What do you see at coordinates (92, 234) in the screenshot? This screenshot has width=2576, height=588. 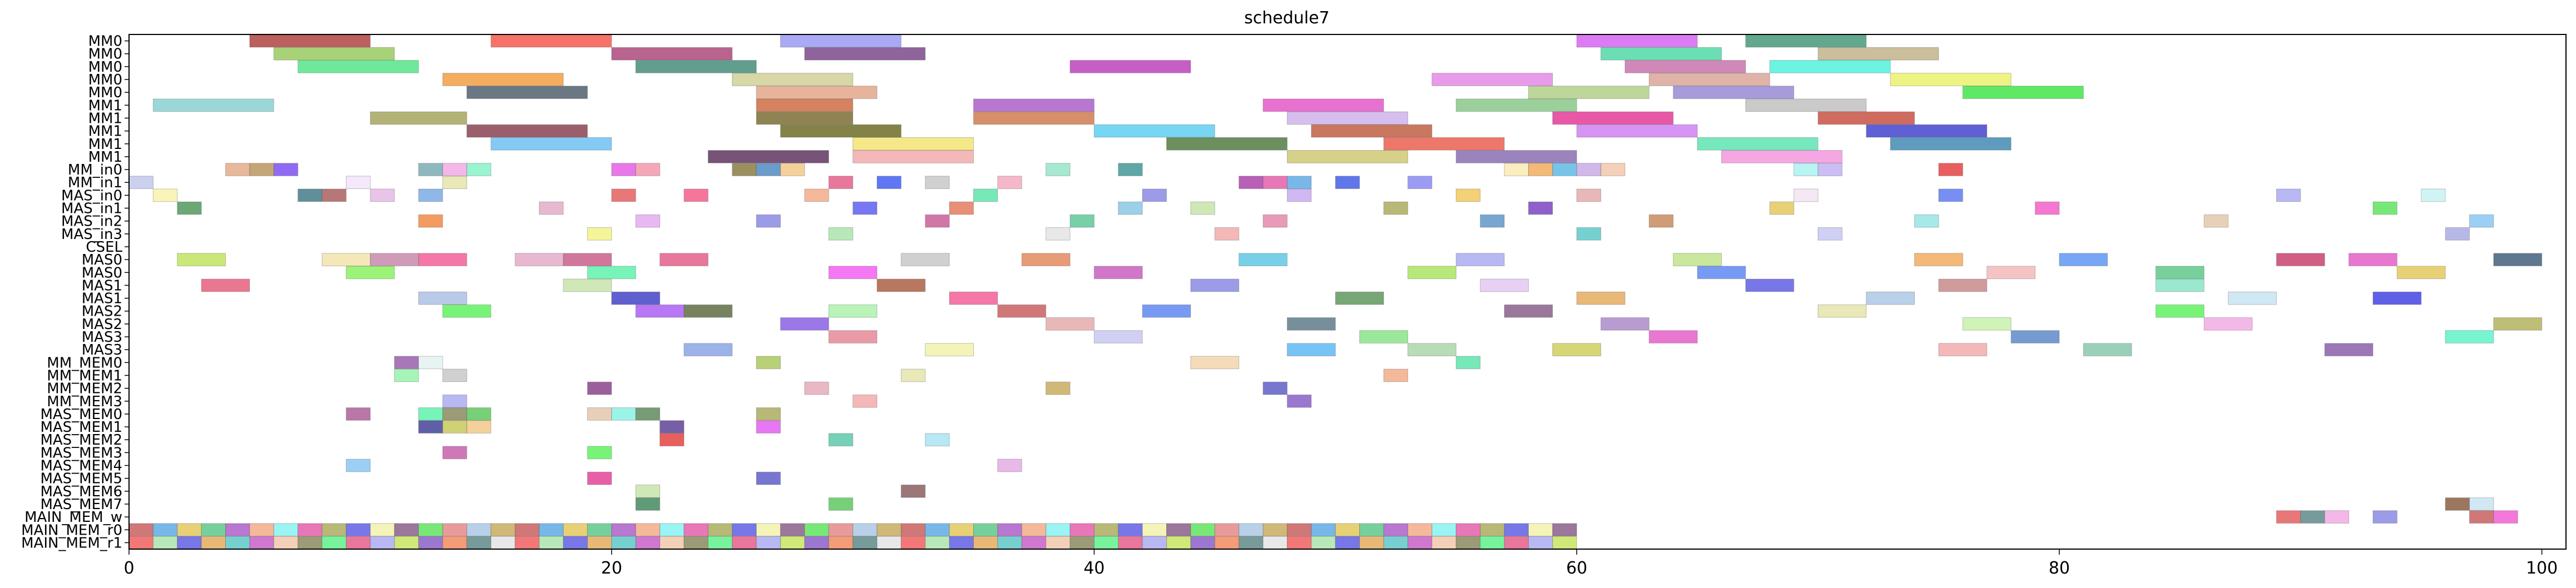 I see `row-label: MAS_in3` at bounding box center [92, 234].